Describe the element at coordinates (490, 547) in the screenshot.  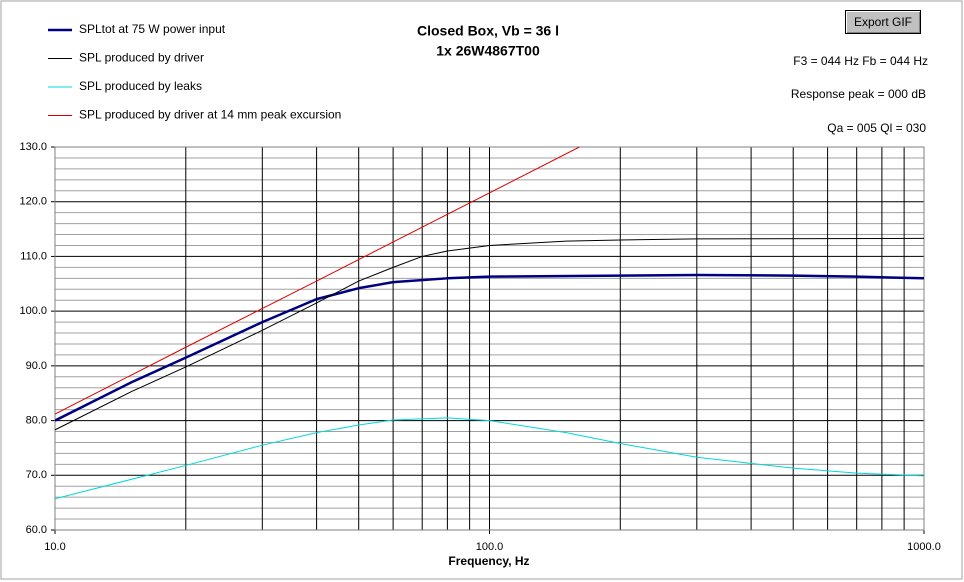
I see `x-tick-label: 100.0` at that location.